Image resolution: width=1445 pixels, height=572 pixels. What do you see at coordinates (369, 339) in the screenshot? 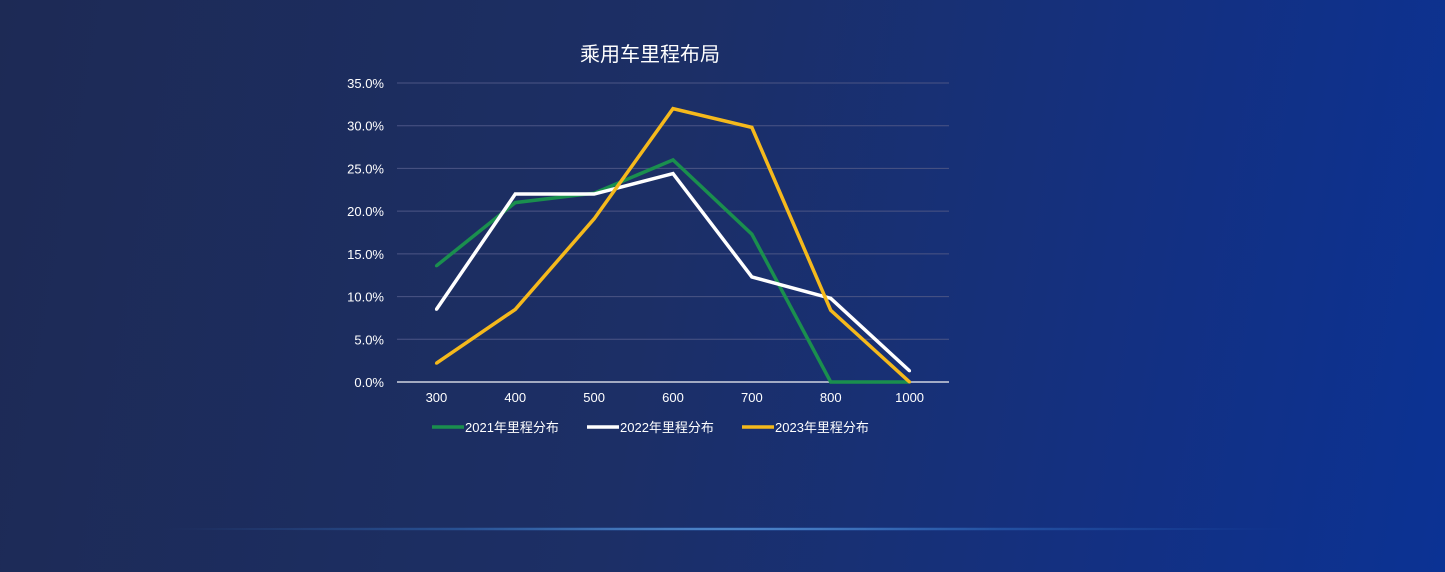
I see `y-tick-label: 5.0%` at bounding box center [369, 339].